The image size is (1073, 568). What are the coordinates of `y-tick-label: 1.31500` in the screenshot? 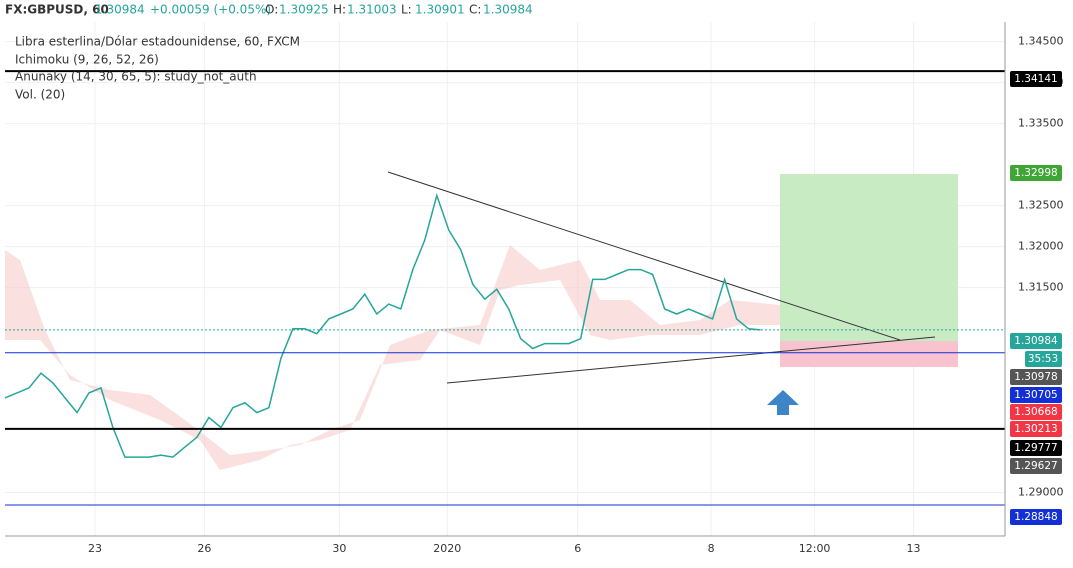 It's located at (1041, 287).